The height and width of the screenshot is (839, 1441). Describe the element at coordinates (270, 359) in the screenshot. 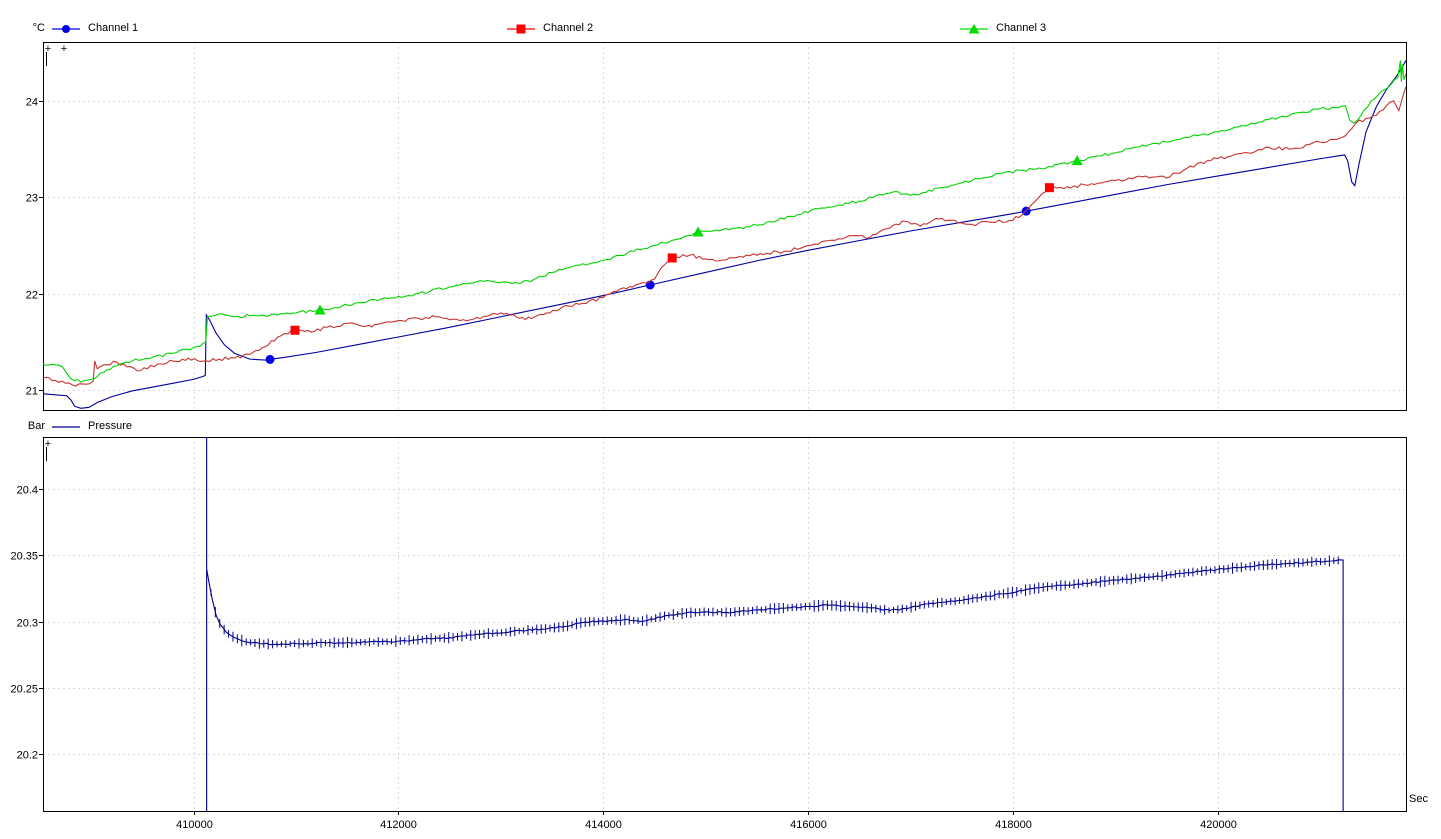

I see `data-marker-circle` at that location.